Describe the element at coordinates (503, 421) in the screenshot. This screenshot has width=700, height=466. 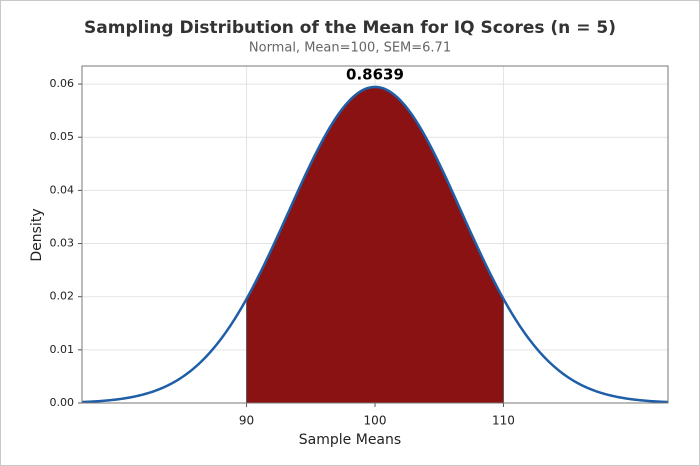
I see `x-tick-label: 110` at that location.